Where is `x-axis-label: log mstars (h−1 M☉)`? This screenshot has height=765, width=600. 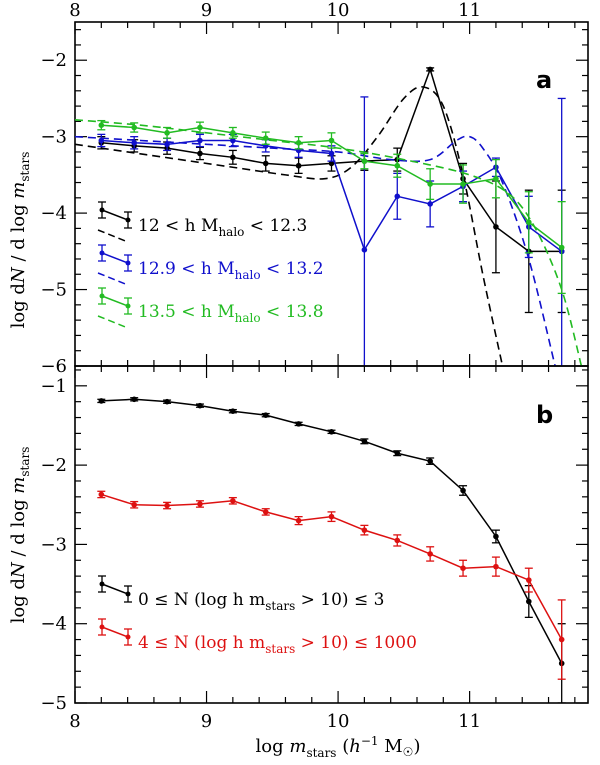
x-axis-label: log mstars (h−1 M☉) is located at coordinates (338, 747).